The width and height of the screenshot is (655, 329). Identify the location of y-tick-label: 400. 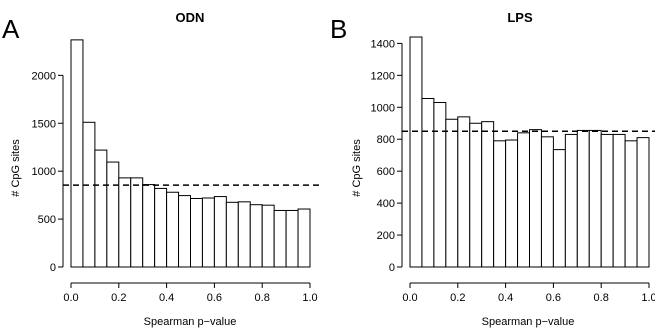
(386, 204).